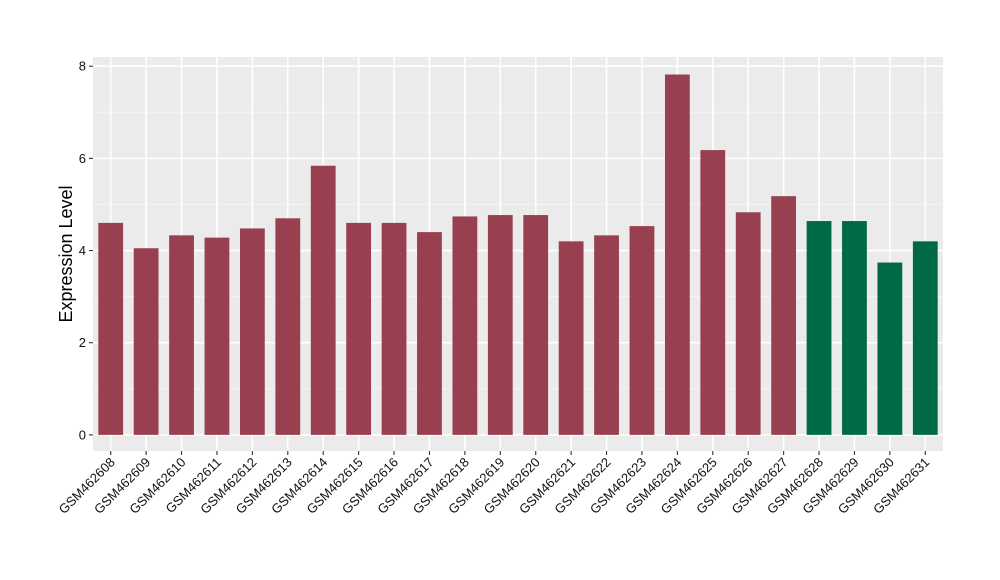 The height and width of the screenshot is (580, 1000). I want to click on y-tick-label: 4, so click(82, 250).